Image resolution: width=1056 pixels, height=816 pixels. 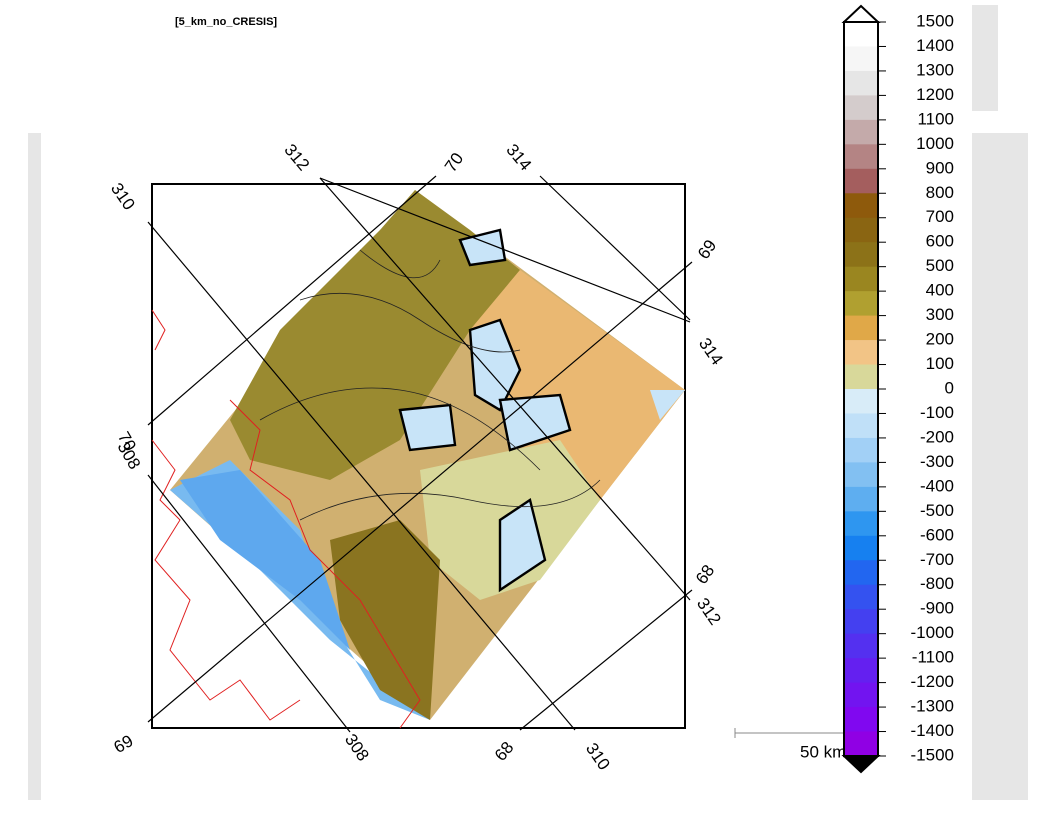 What do you see at coordinates (932, 754) in the screenshot?
I see `colorbar-label: -1500` at bounding box center [932, 754].